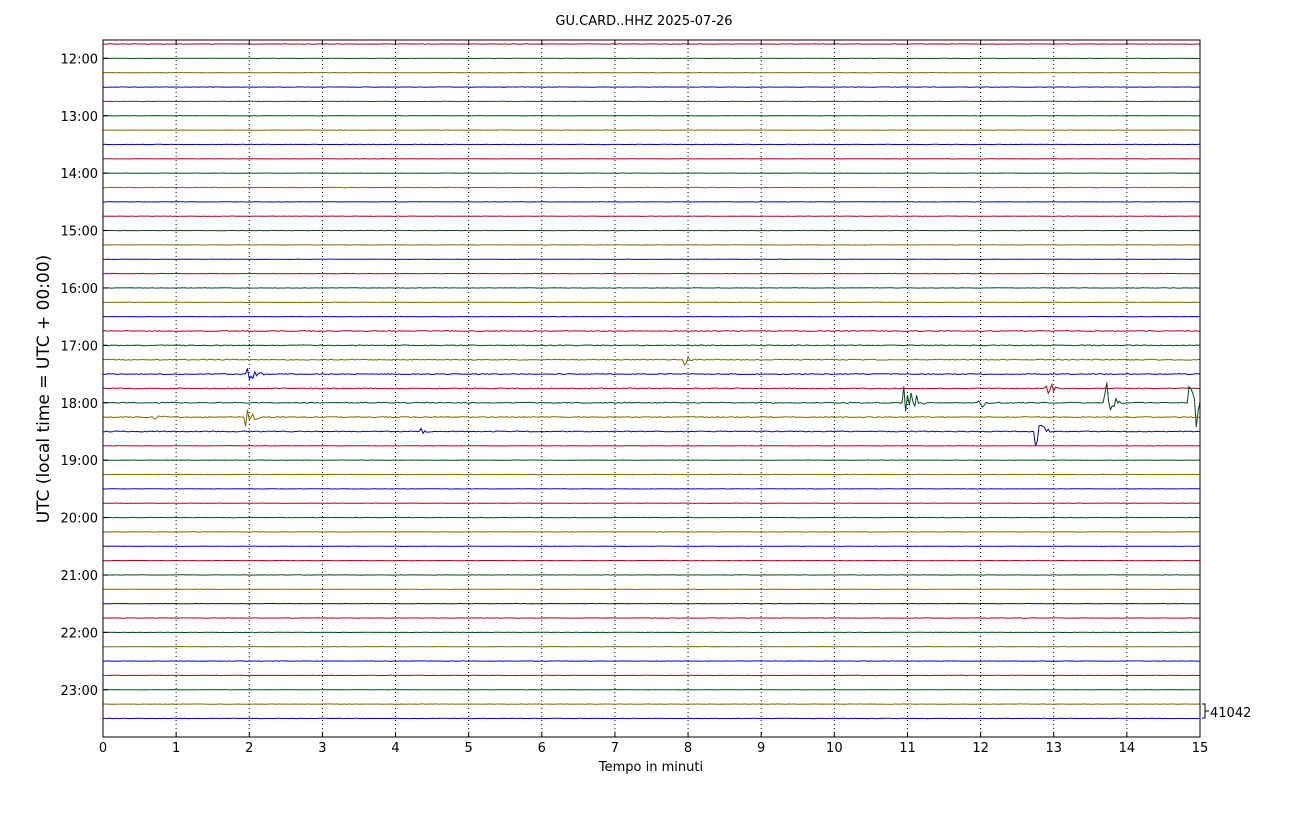 The height and width of the screenshot is (819, 1290). I want to click on scale-bracket: 41042, so click(1226, 712).